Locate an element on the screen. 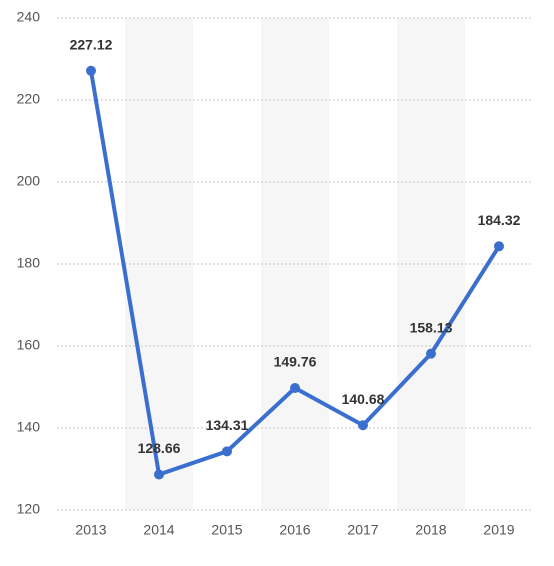  value-label: 134.31 is located at coordinates (227, 425).